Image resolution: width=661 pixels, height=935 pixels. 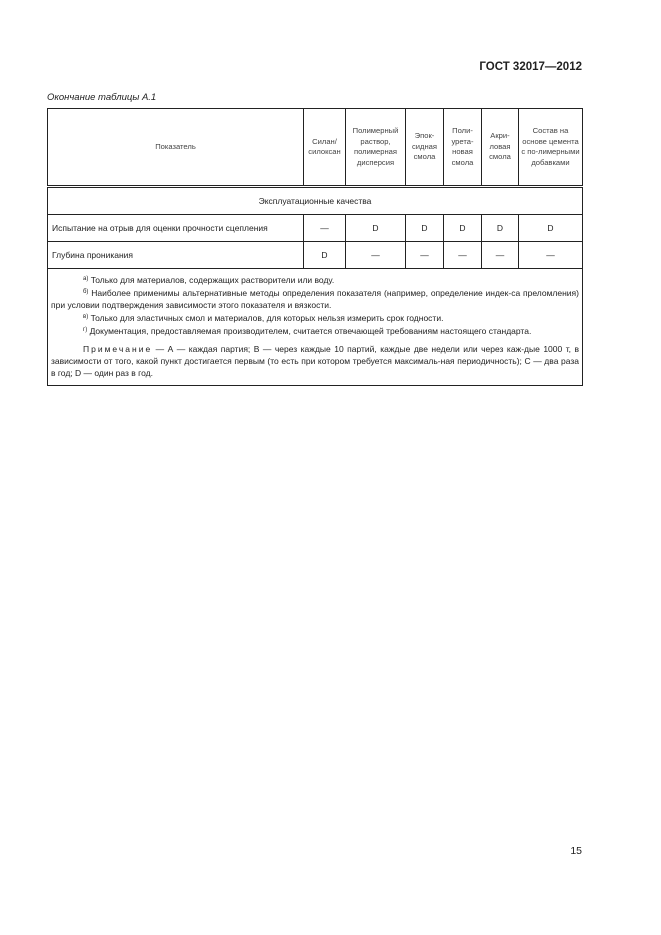 I want to click on column-header: Показатель, so click(x=175, y=148).